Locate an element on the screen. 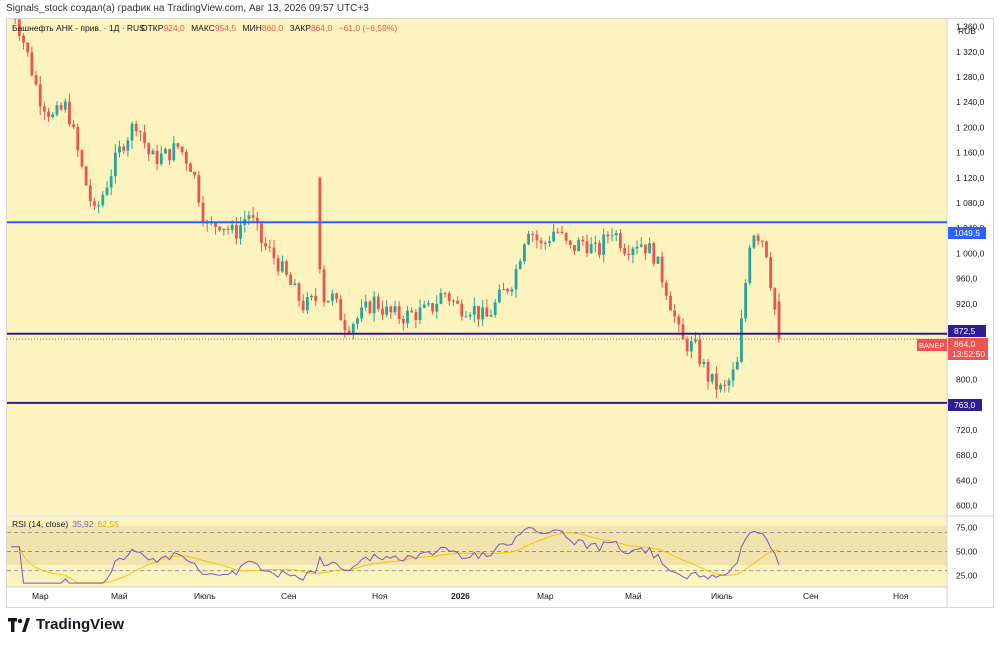 The width and height of the screenshot is (1000, 646). current-price-tag: 864,0 13:52:50 is located at coordinates (968, 349).